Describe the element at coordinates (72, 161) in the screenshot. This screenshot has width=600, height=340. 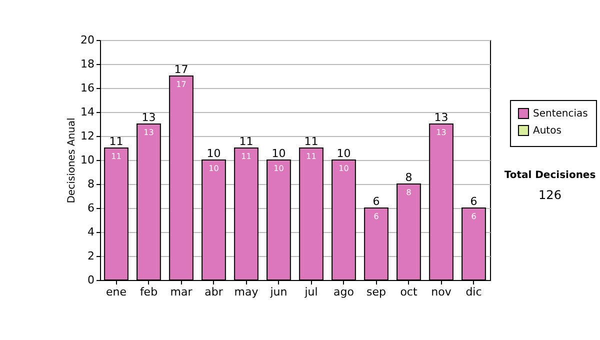
I see `y-axis-title: Decisiones Anual` at that location.